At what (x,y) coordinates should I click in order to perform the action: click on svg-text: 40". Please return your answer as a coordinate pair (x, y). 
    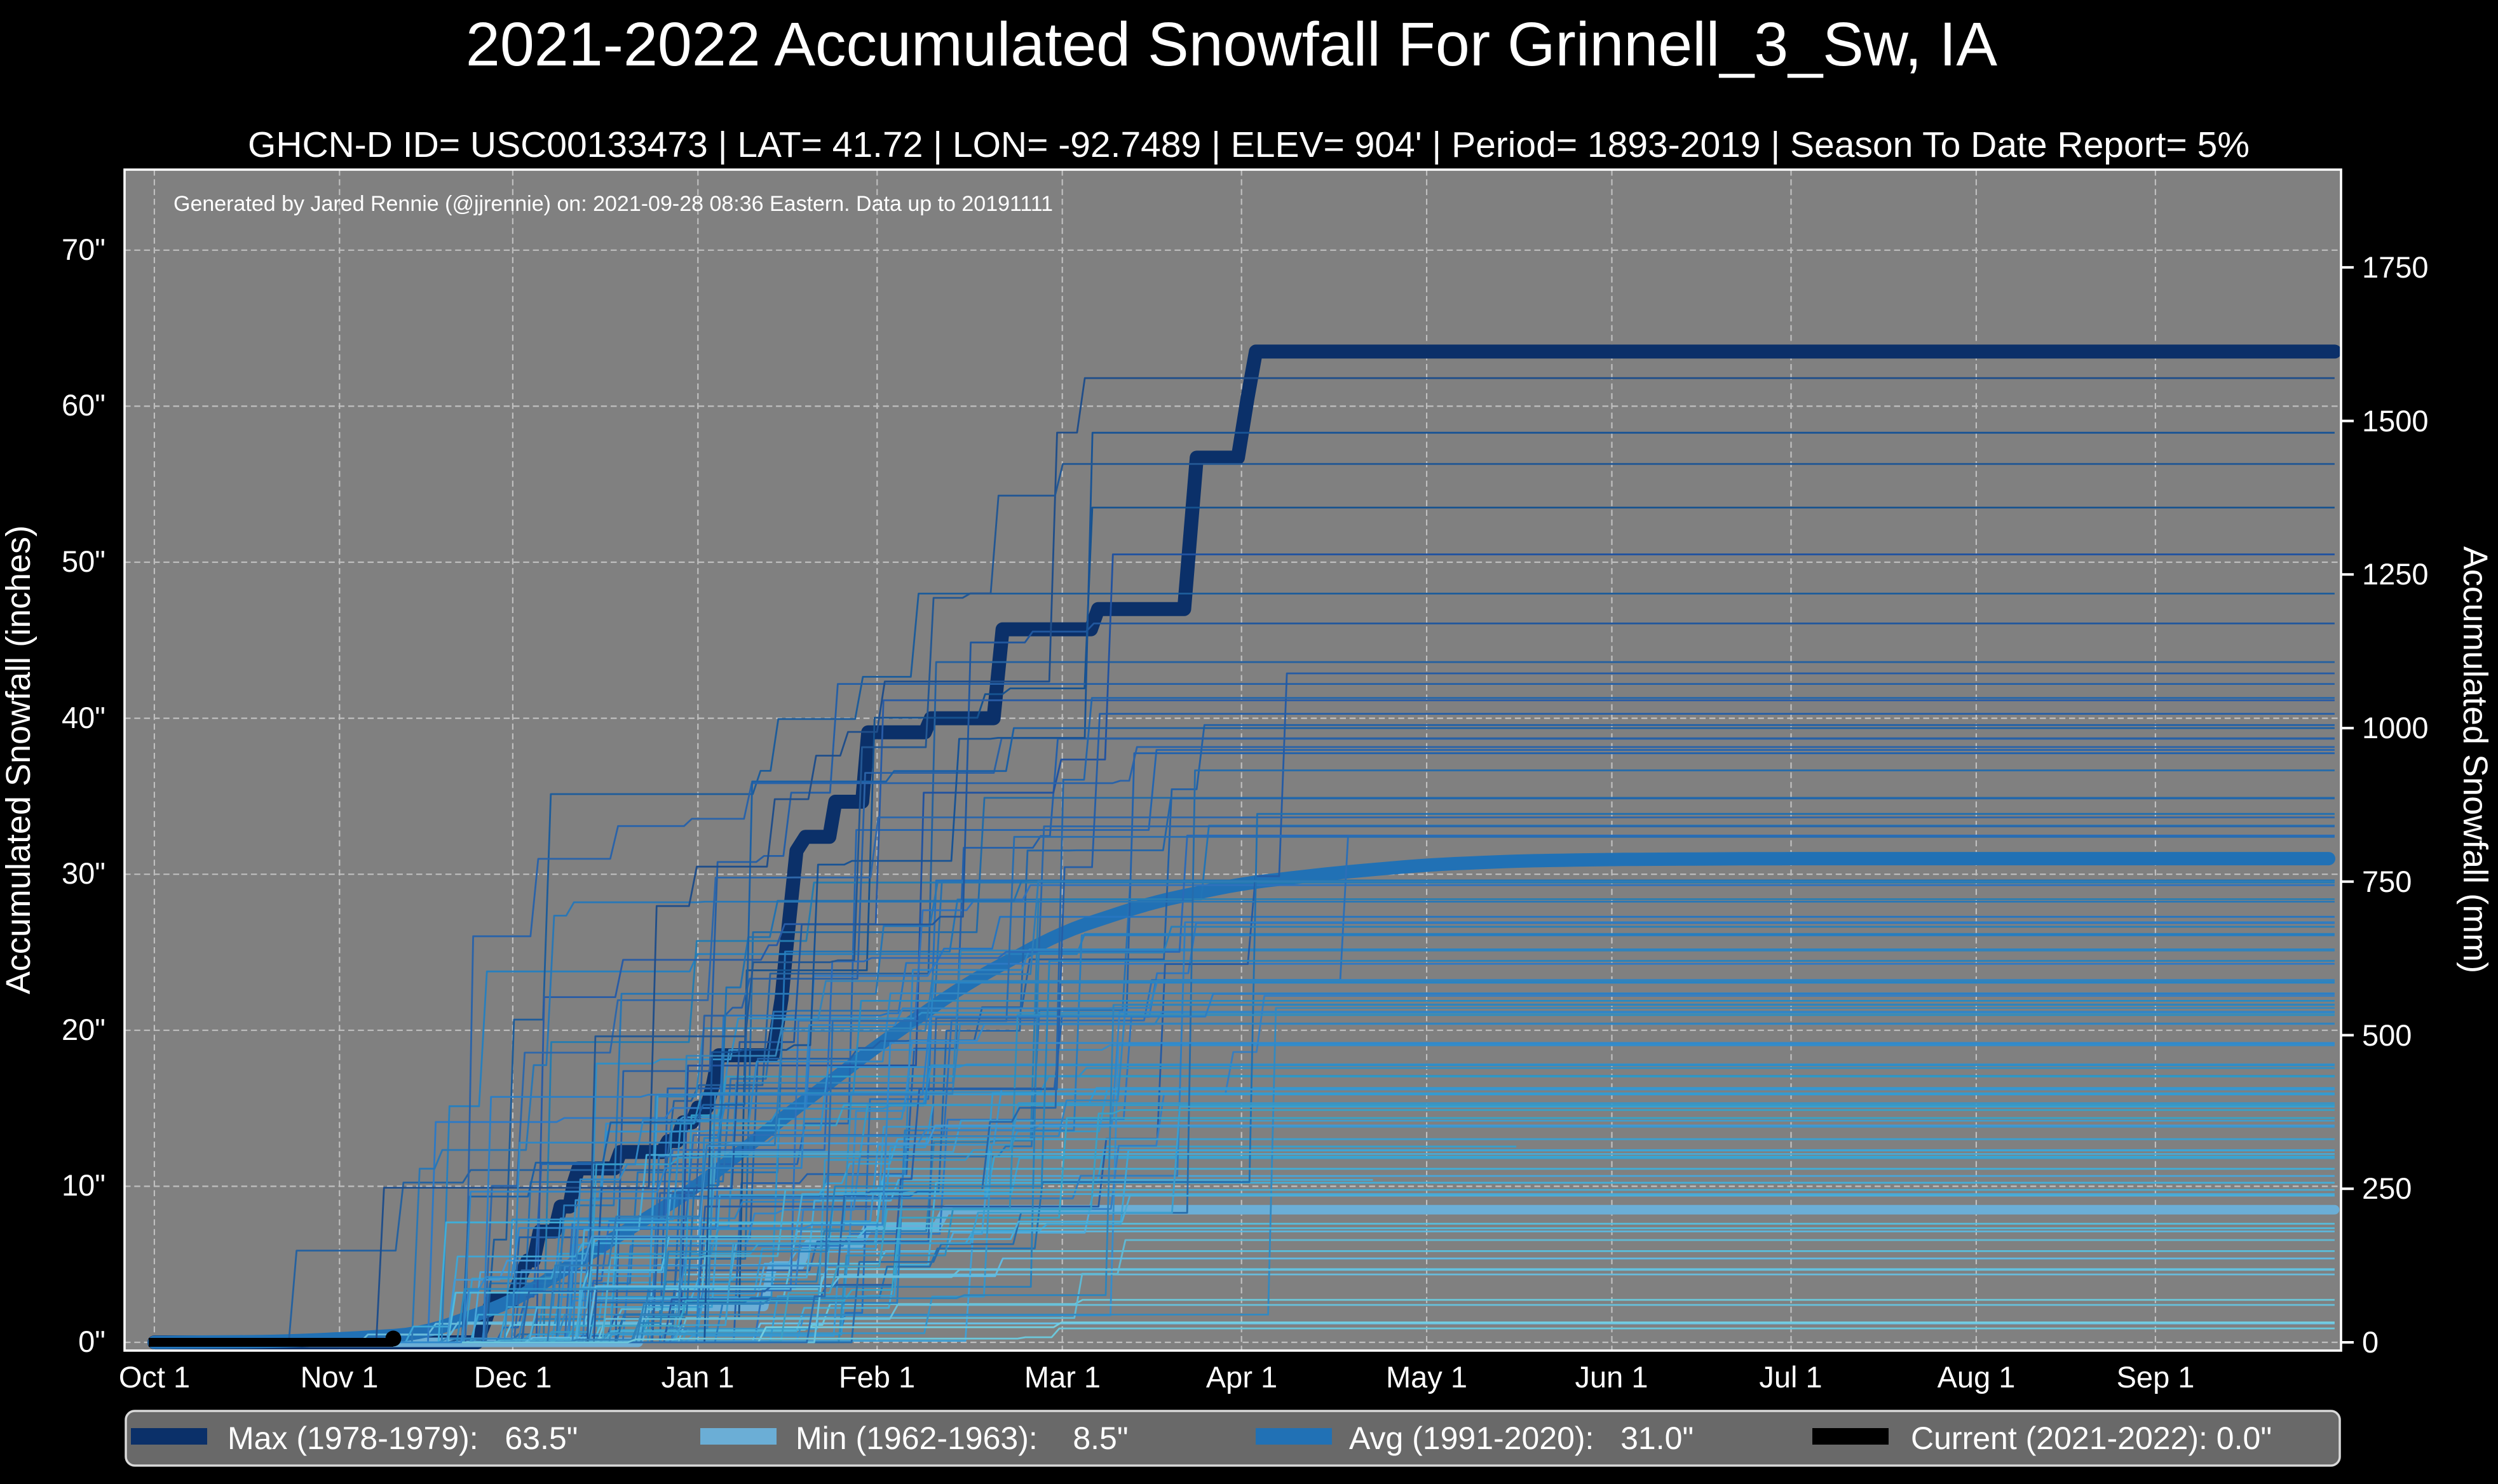
    Looking at the image, I should click on (83, 718).